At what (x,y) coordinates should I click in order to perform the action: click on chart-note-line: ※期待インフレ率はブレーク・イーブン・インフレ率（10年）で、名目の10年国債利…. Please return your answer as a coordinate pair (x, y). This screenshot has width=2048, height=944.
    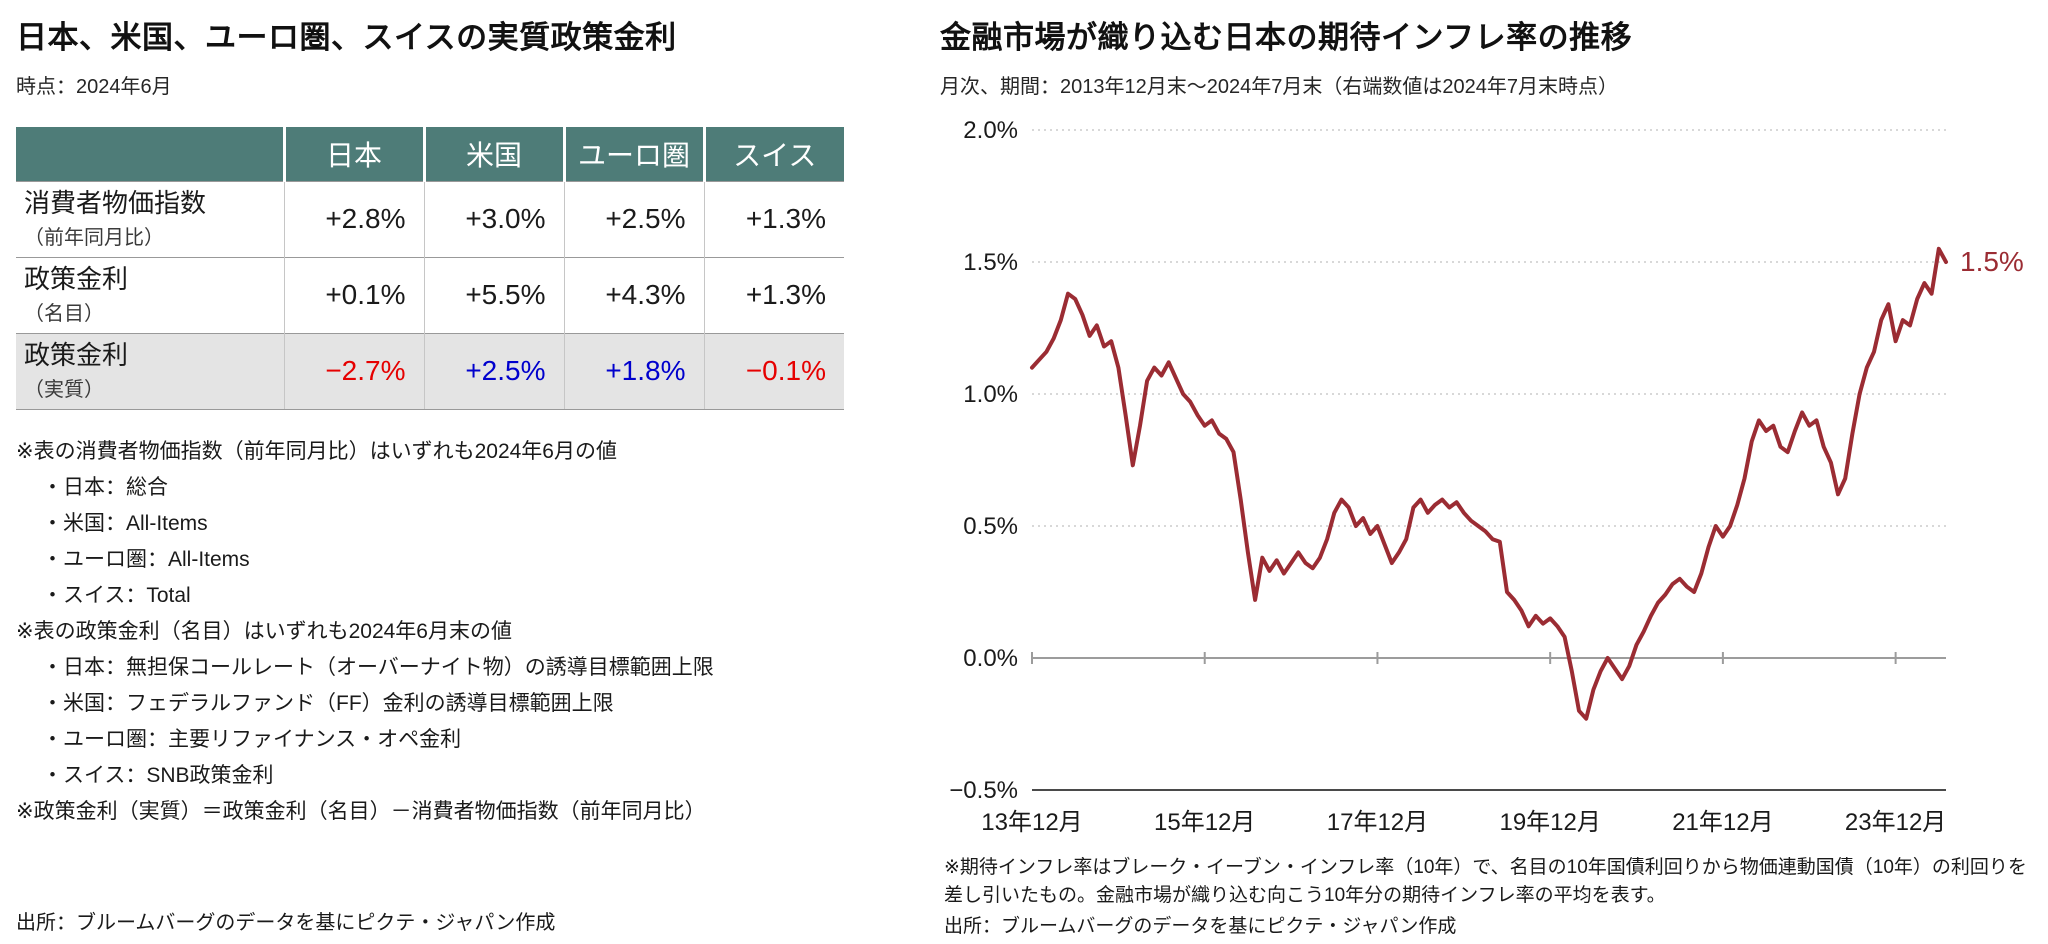
    Looking at the image, I should click on (1485, 881).